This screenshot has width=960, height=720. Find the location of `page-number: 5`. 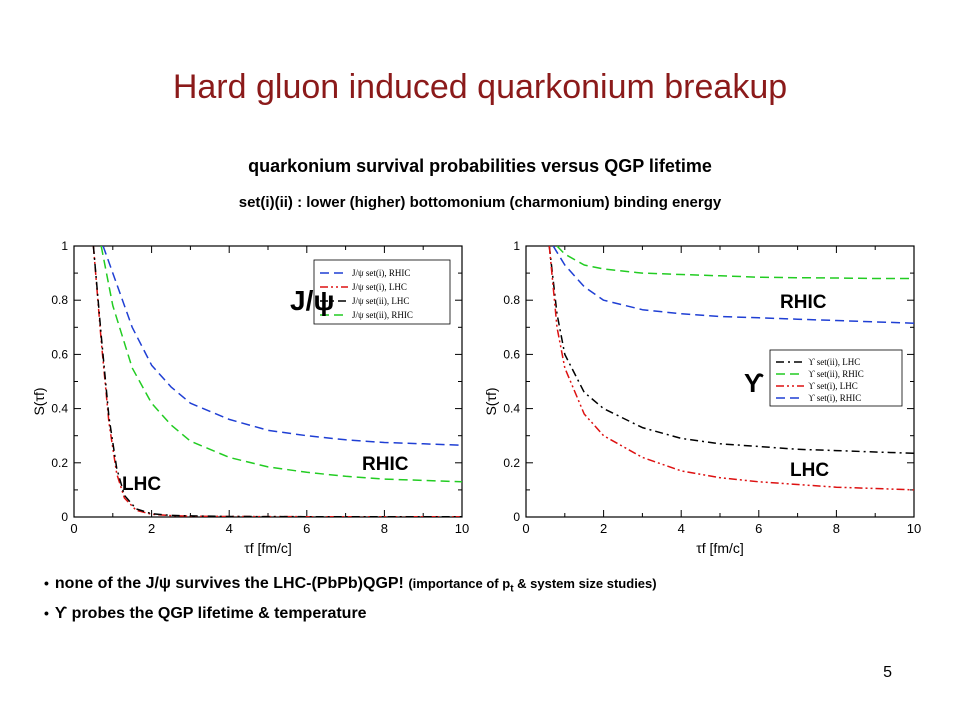

page-number: 5 is located at coordinates (887, 672).